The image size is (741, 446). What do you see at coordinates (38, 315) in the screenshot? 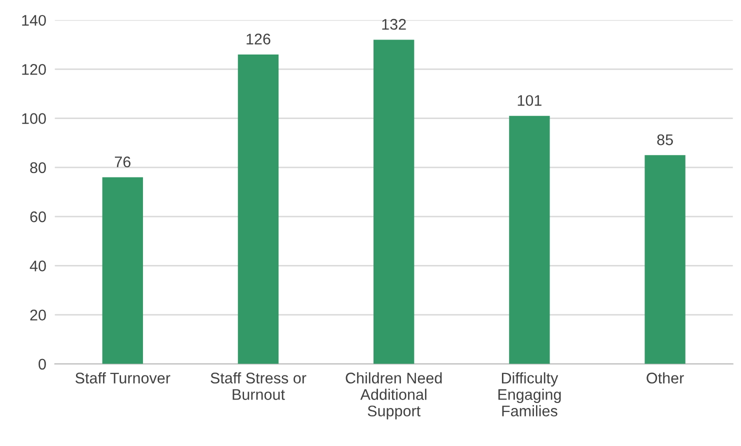
I see `y-tick-label: 20` at bounding box center [38, 315].